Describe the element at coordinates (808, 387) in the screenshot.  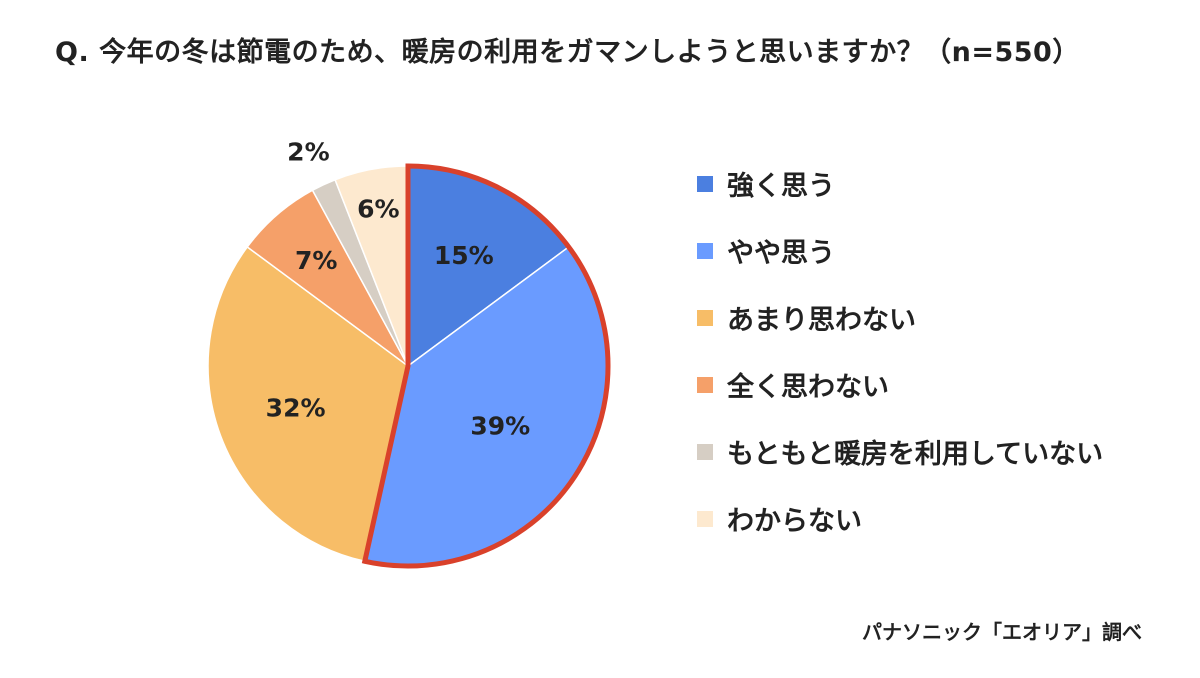
I see `legend-label: 全く思わない` at that location.